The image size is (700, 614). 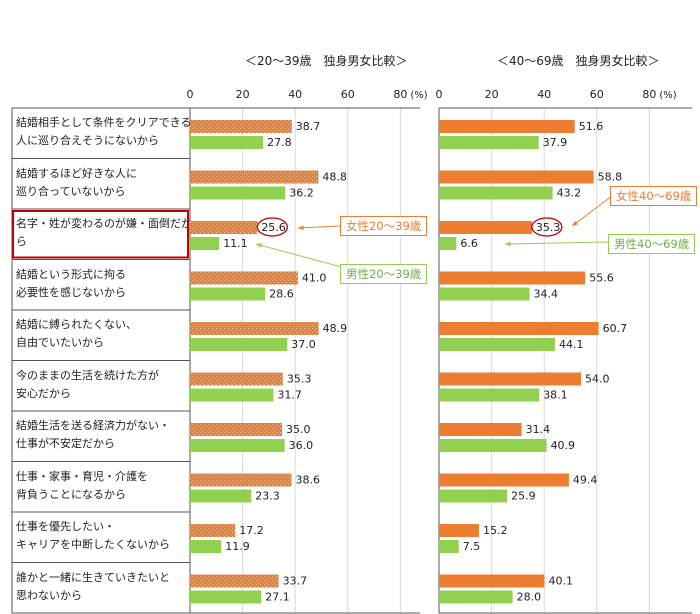 I want to click on leader-female-40-69-head, so click(x=575, y=223).